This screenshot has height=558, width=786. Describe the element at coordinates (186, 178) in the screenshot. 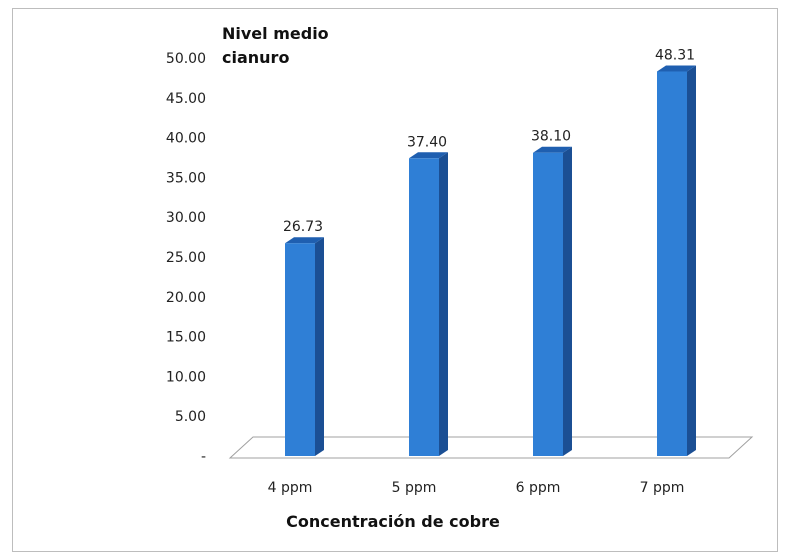

I see `y-tick-label: 35.00` at that location.